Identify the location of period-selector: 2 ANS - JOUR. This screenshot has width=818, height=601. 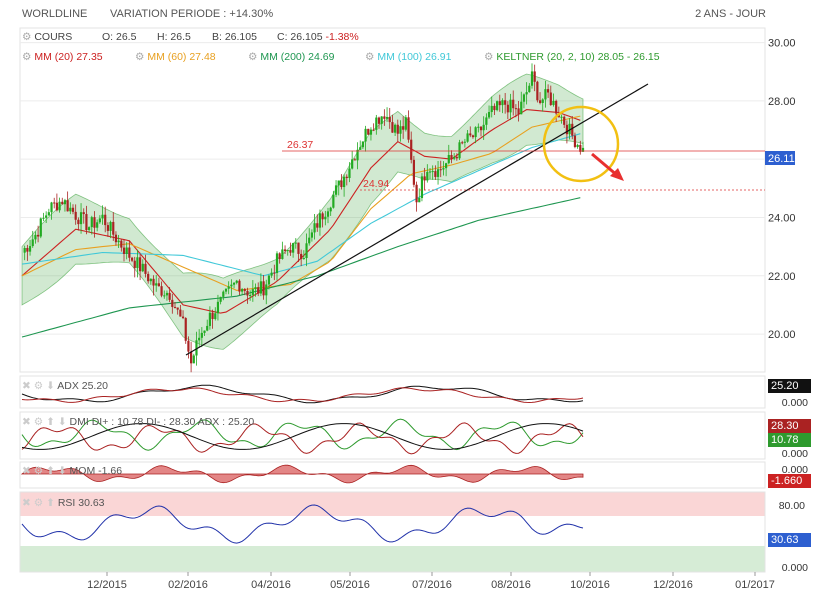
(730, 14).